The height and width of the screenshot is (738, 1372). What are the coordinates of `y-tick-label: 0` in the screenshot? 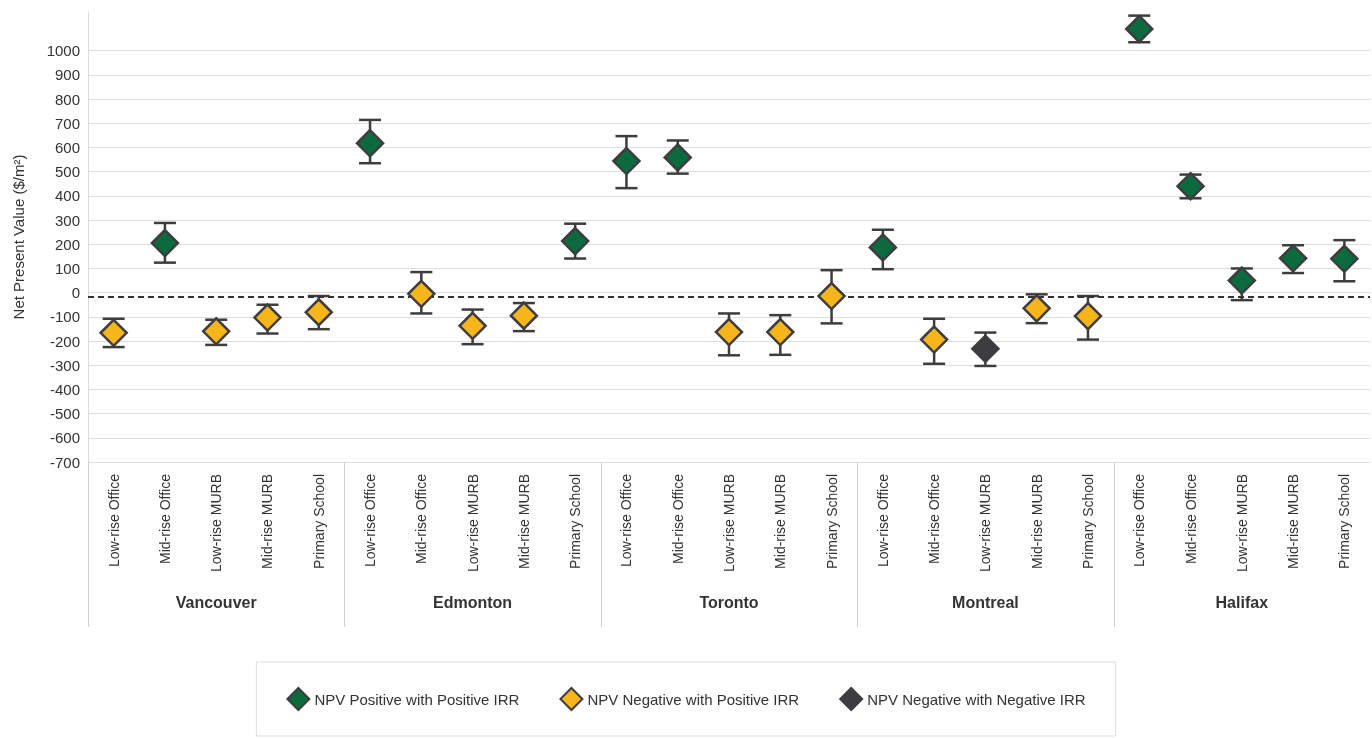 It's located at (75, 293).